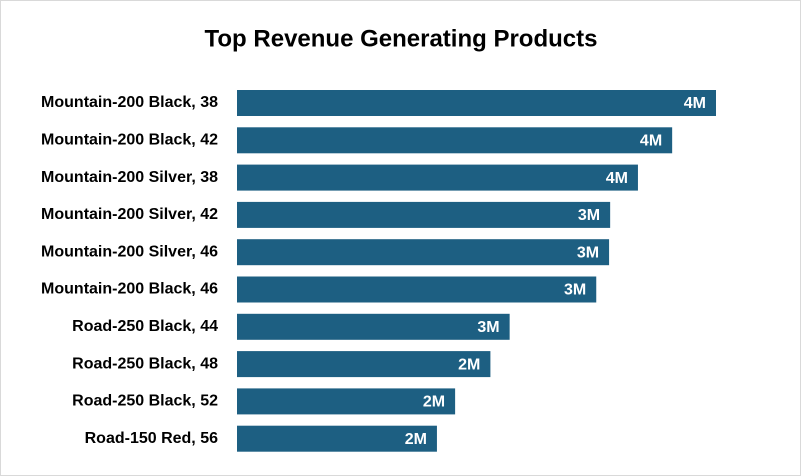 This screenshot has width=801, height=476. Describe the element at coordinates (129, 214) in the screenshot. I see `category-label: Mountain-200 Silver, 42` at that location.